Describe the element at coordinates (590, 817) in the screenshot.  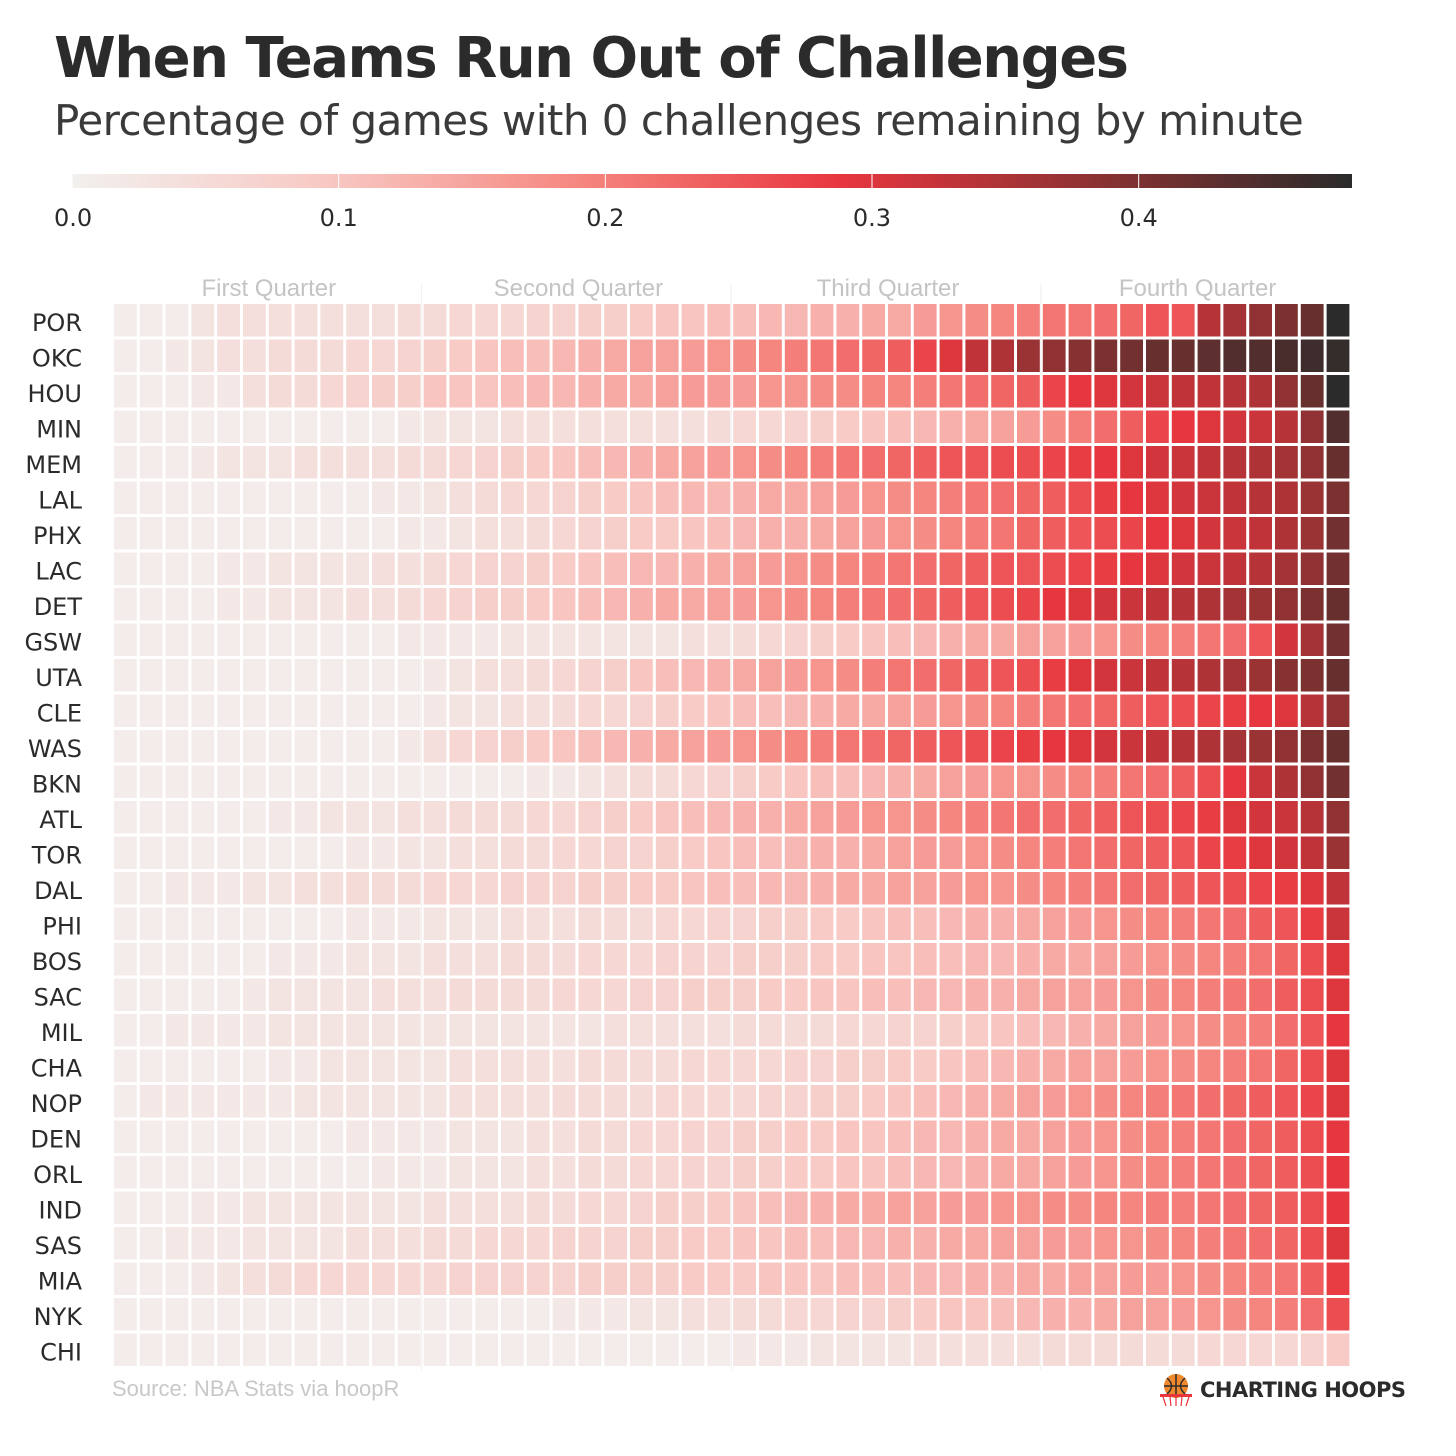
I see `heatmap-cell: ATL min 19: 0.07` at that location.